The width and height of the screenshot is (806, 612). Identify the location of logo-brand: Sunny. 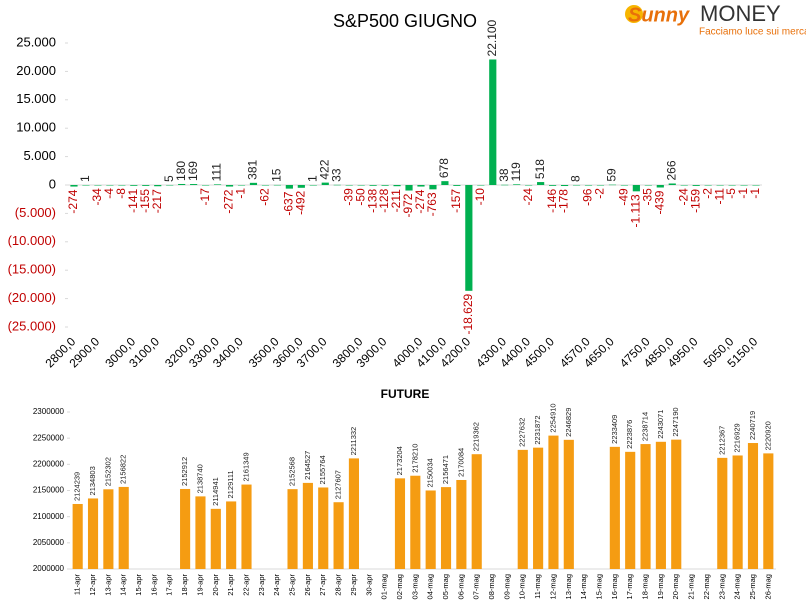
(659, 15).